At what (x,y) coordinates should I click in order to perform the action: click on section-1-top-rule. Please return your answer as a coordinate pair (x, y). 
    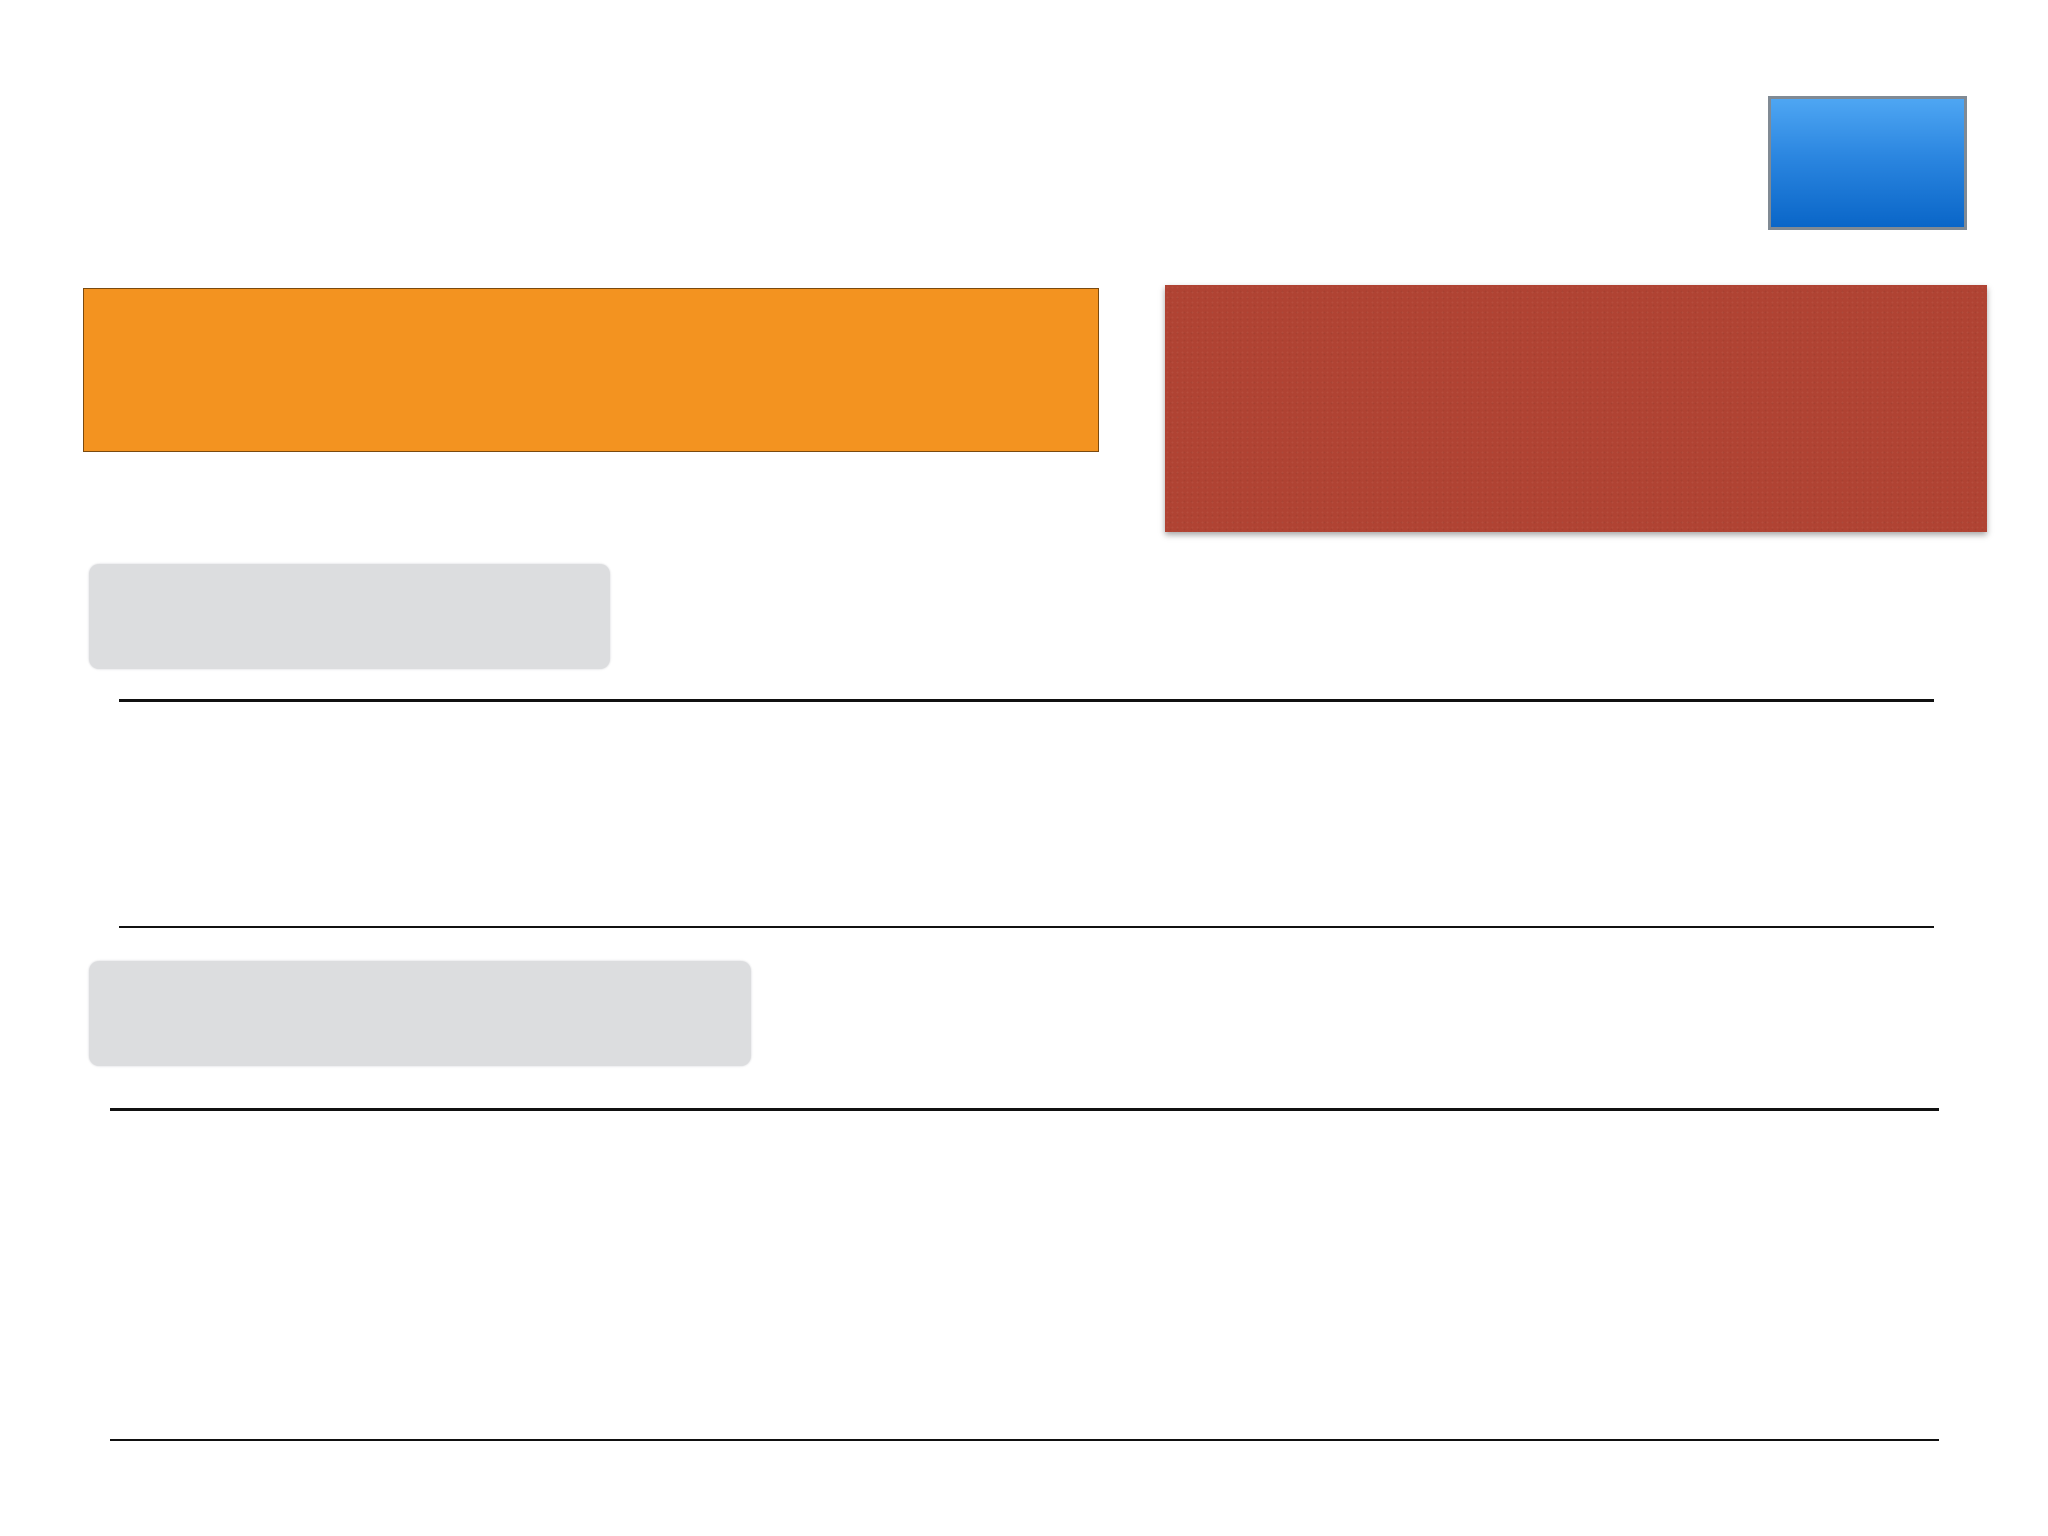
    Looking at the image, I should click on (1026, 700).